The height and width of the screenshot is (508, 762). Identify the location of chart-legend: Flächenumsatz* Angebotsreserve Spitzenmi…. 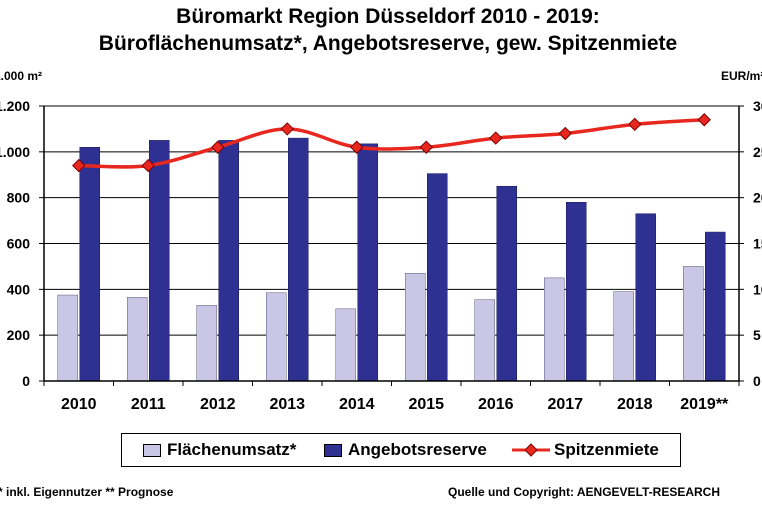
(401, 450).